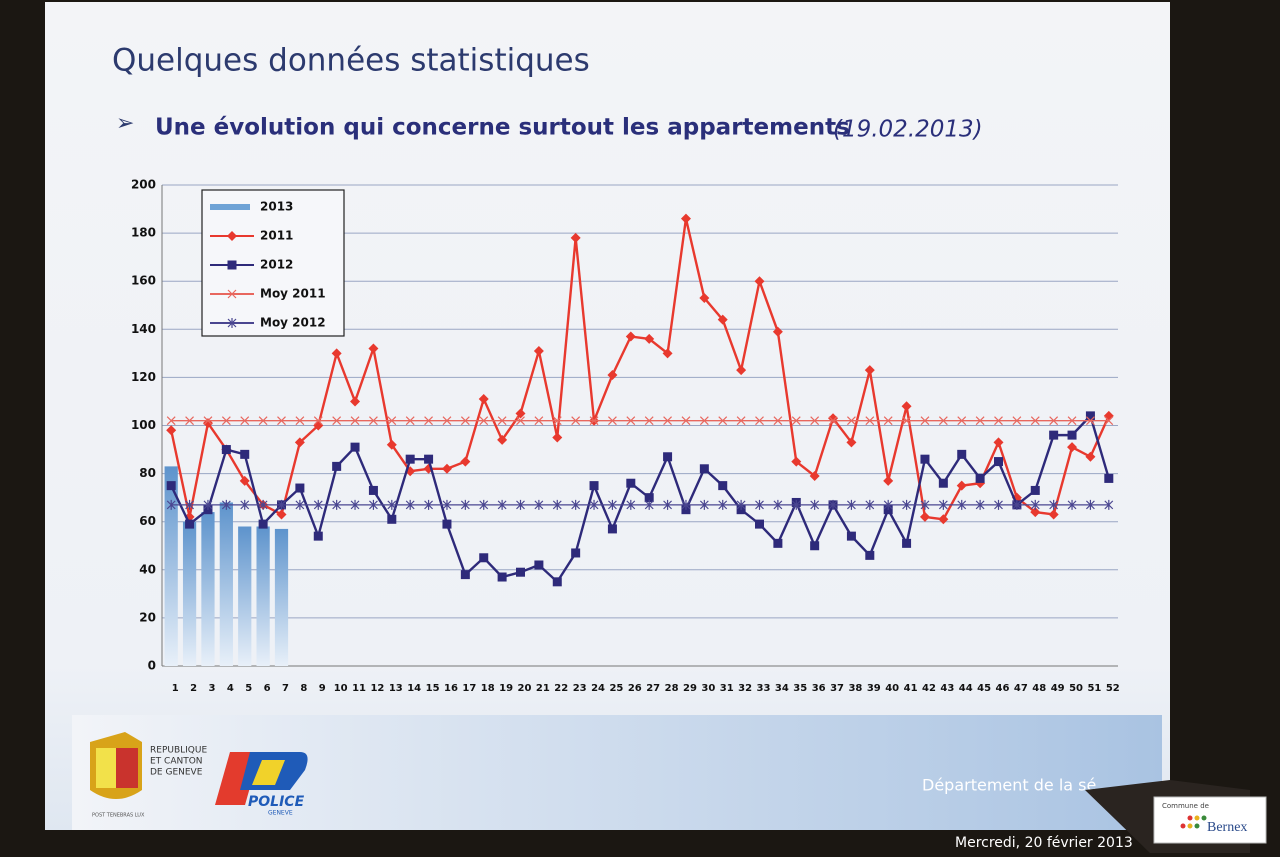 The image size is (1280, 857). I want to click on legend-swatch, so click(230, 207).